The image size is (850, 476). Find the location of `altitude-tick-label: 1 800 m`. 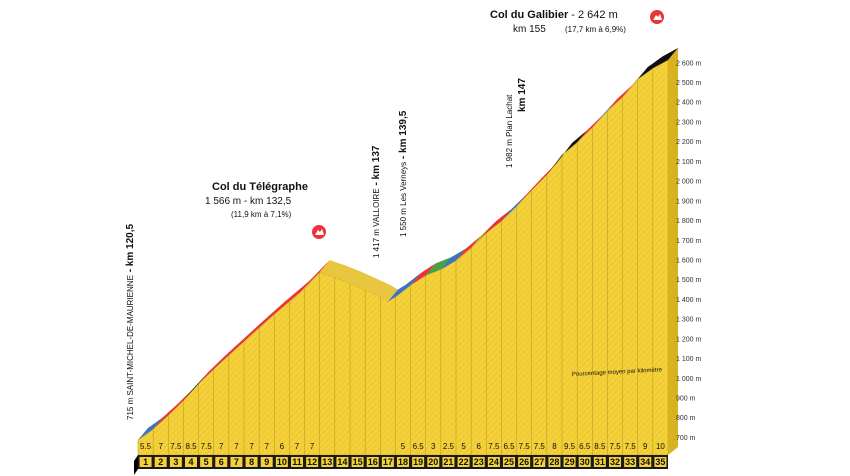

altitude-tick-label: 1 800 m is located at coordinates (688, 221).